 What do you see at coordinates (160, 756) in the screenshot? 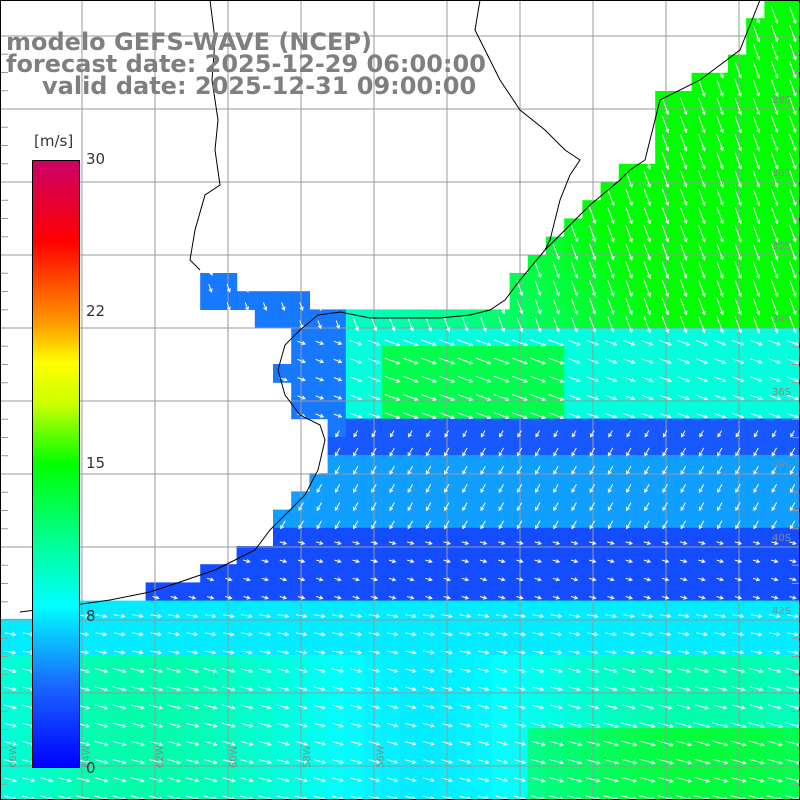
I see `lon-label: 62W` at bounding box center [160, 756].